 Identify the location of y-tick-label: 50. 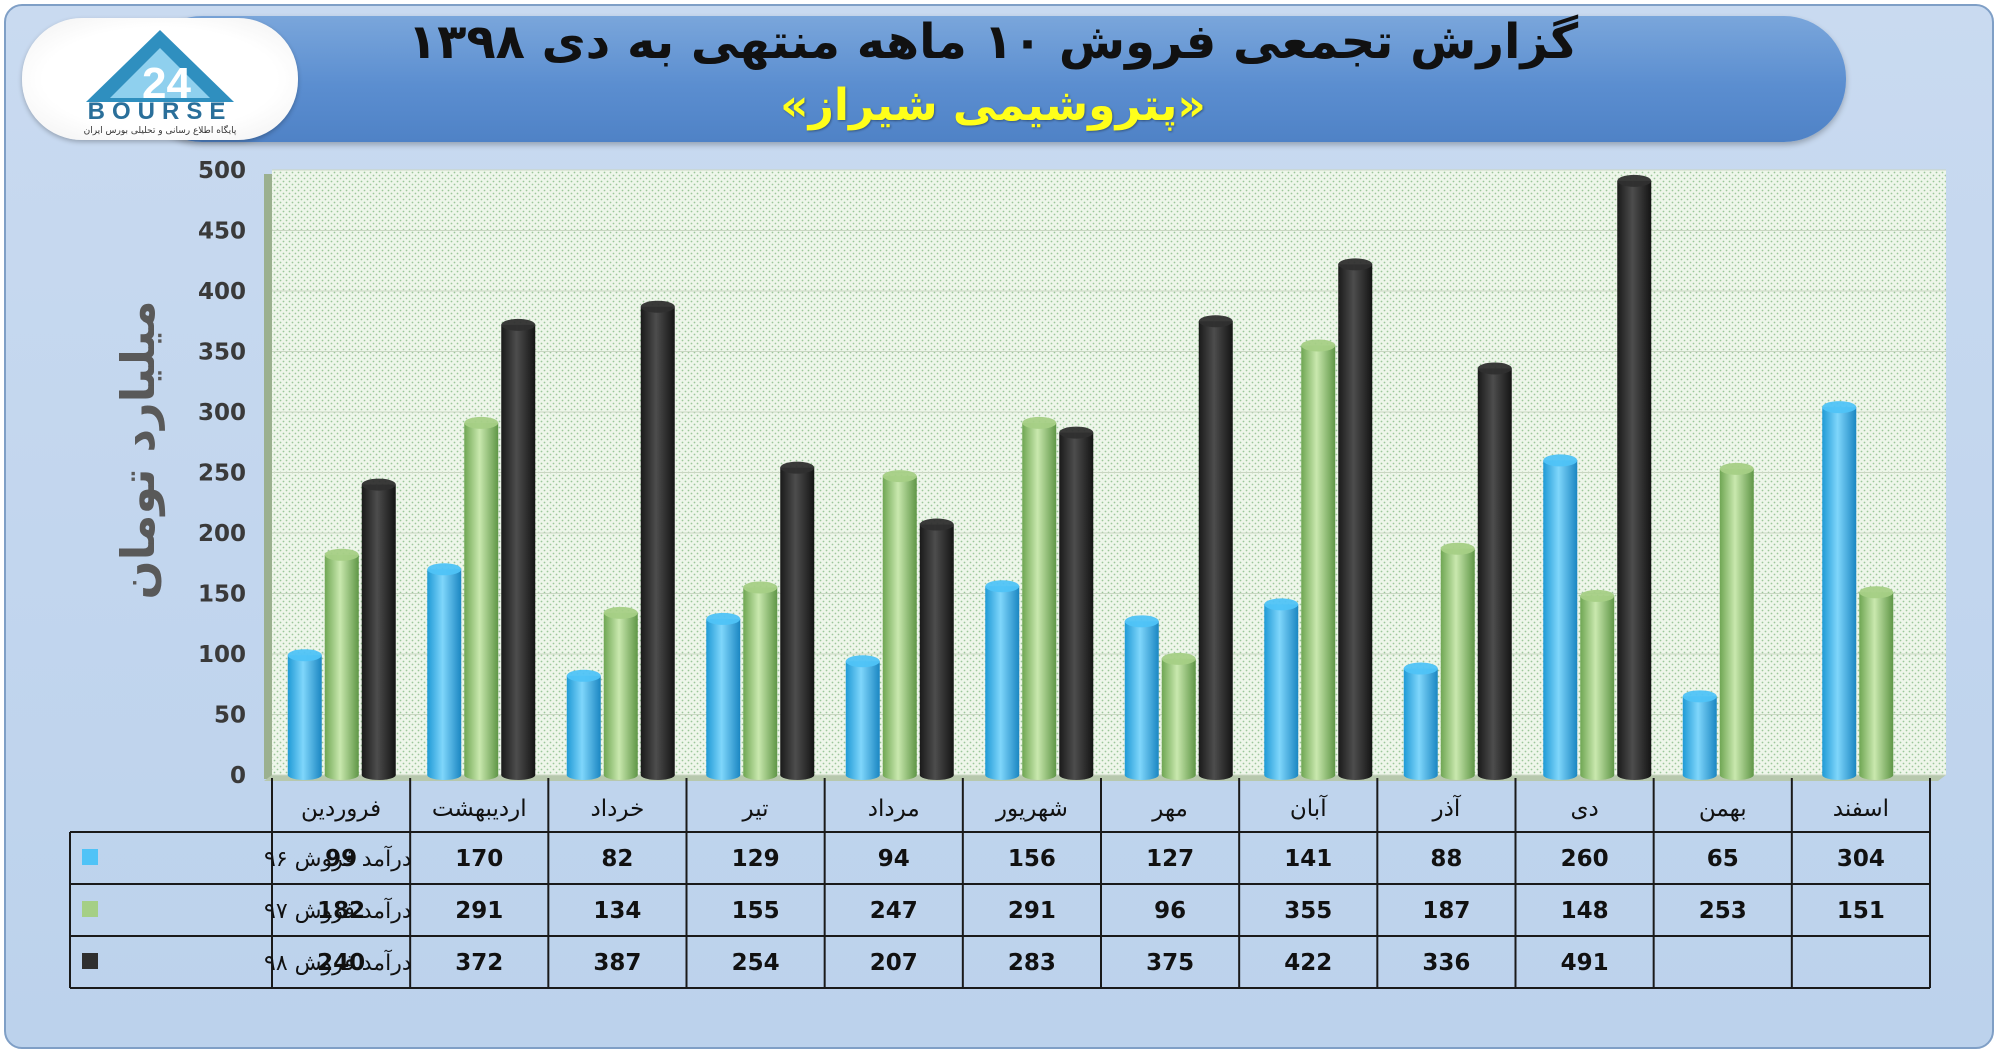
(230, 716).